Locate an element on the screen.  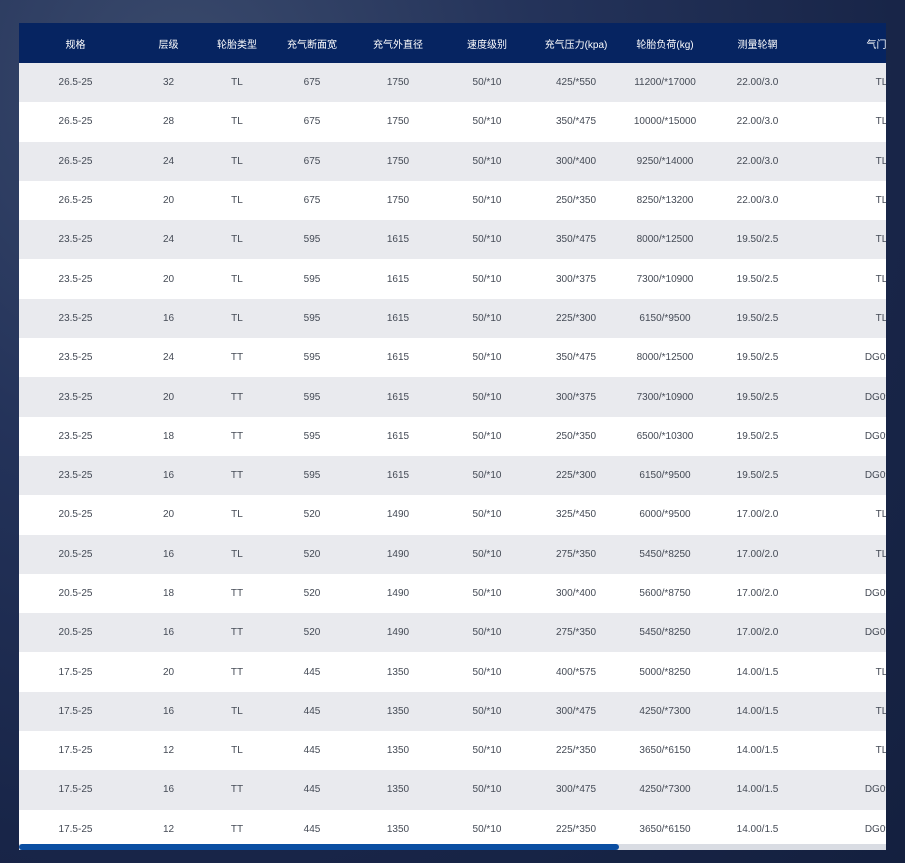
table-cell: 32 is located at coordinates (168, 83).